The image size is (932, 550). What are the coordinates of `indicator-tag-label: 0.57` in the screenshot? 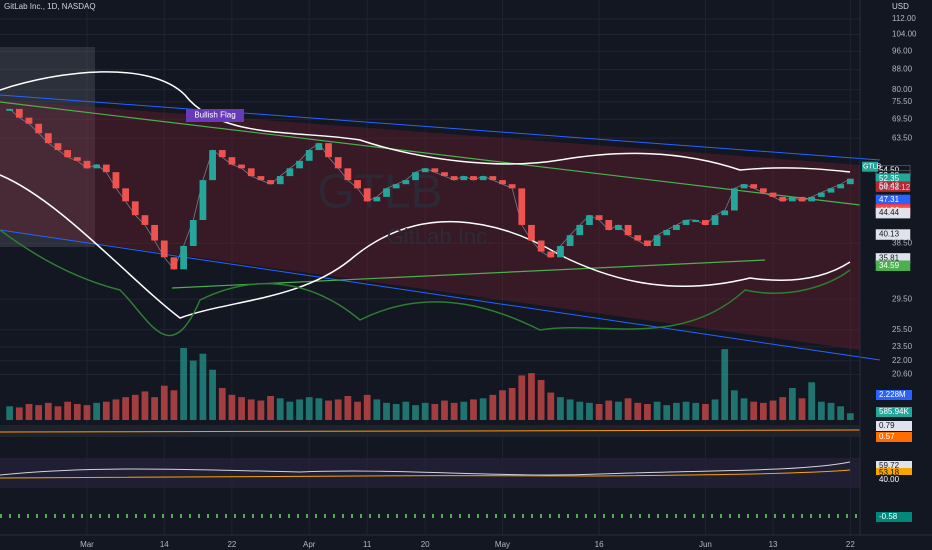 It's located at (887, 436).